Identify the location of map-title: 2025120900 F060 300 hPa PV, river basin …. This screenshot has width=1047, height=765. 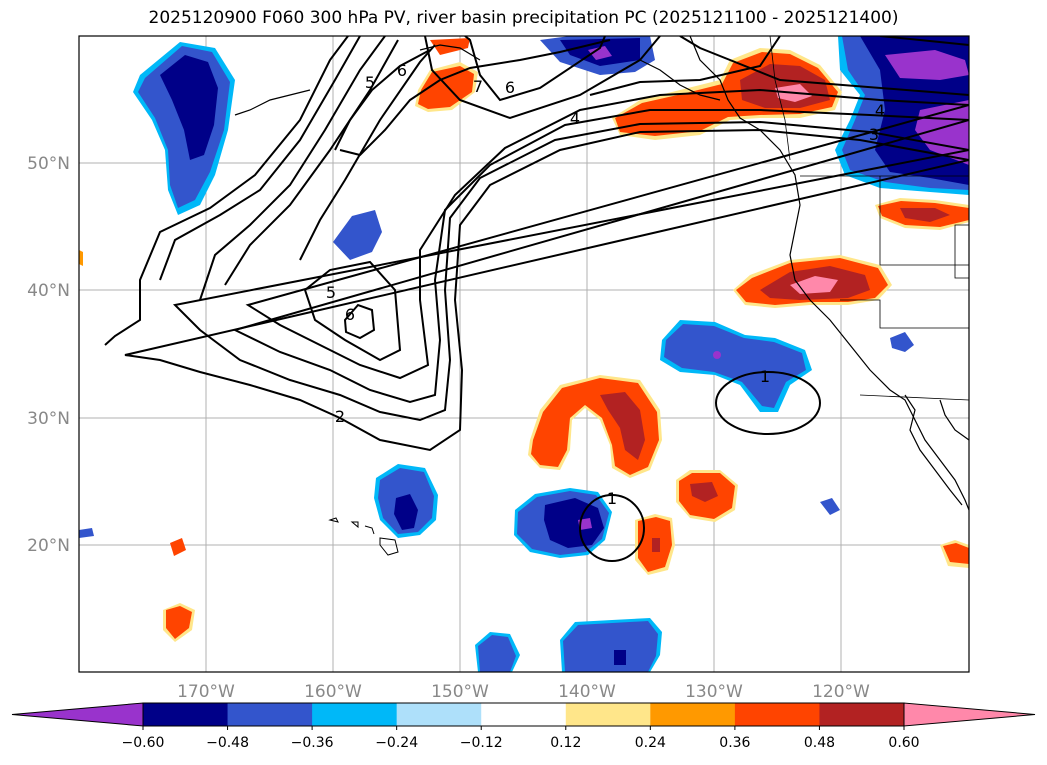
(523, 18).